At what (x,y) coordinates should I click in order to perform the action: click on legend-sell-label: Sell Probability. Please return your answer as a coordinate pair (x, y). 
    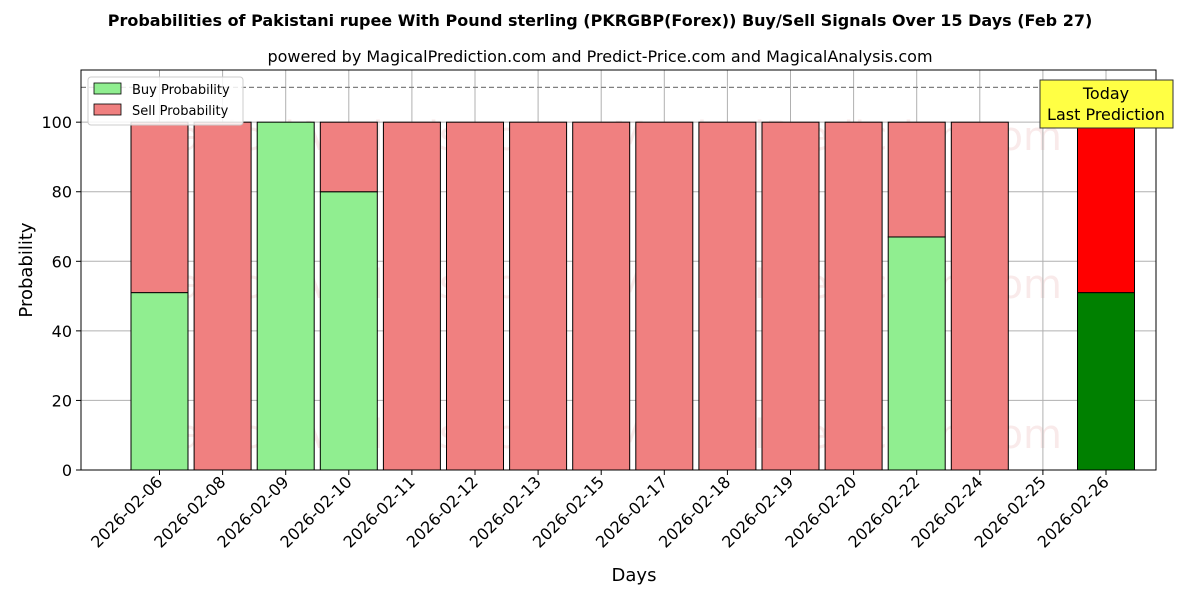
    Looking at the image, I should click on (180, 111).